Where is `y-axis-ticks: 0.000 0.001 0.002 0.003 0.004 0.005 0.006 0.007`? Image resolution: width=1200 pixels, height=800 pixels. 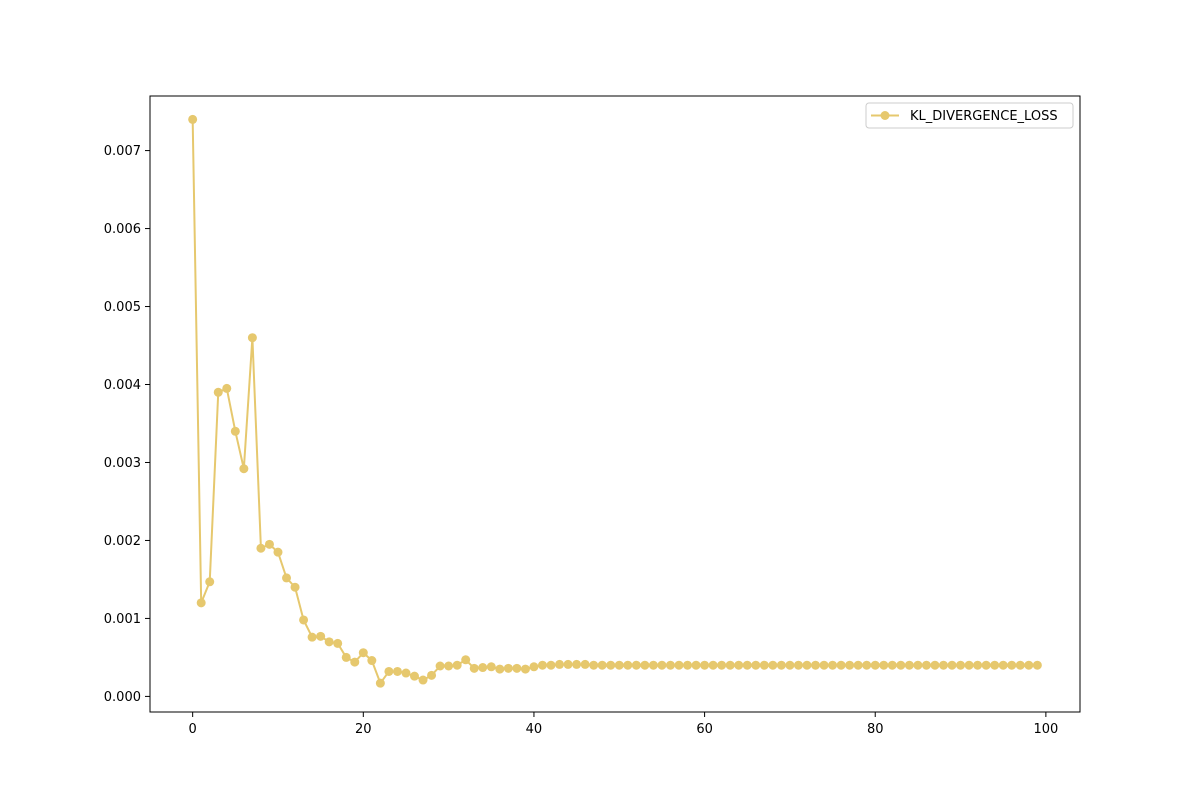
y-axis-ticks: 0.000 0.001 0.002 0.003 0.004 0.005 0.006 0.007 is located at coordinates (127, 424).